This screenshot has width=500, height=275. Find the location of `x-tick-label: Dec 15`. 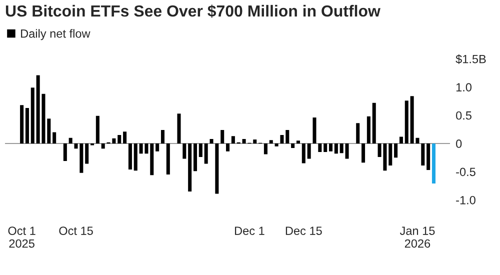

x-tick-label: Dec 15 is located at coordinates (304, 230).